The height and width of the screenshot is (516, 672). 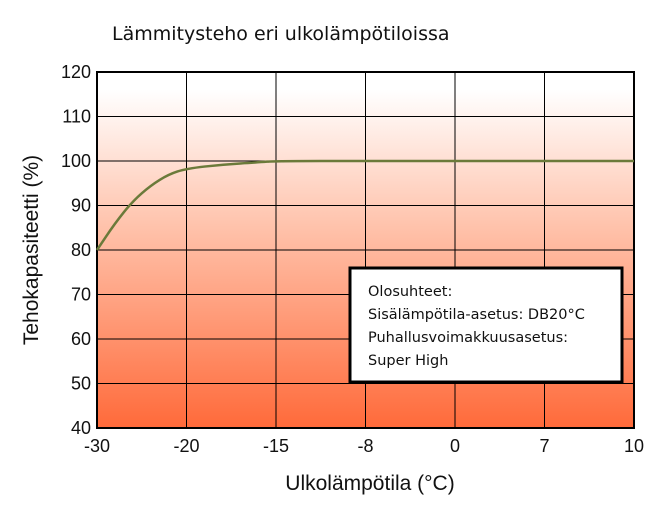 I want to click on y-tick-labels: 120 110 100 90 80 70 60 50 40, so click(x=76, y=250).